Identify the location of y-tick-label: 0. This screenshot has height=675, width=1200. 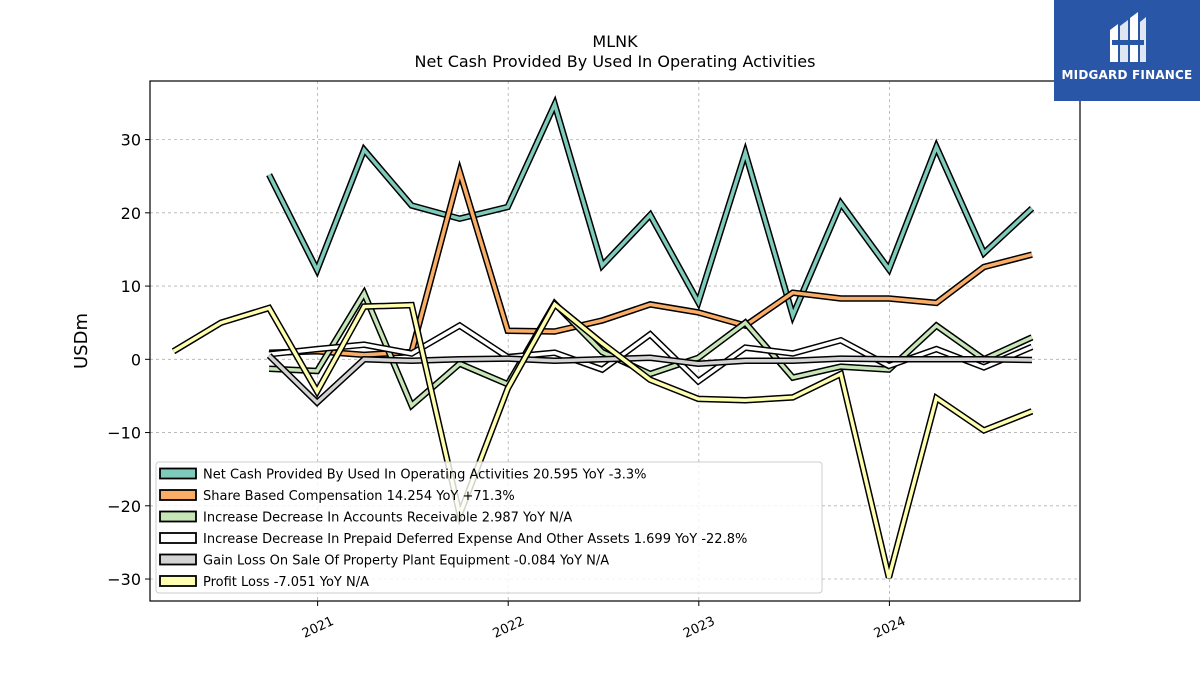
(136, 359).